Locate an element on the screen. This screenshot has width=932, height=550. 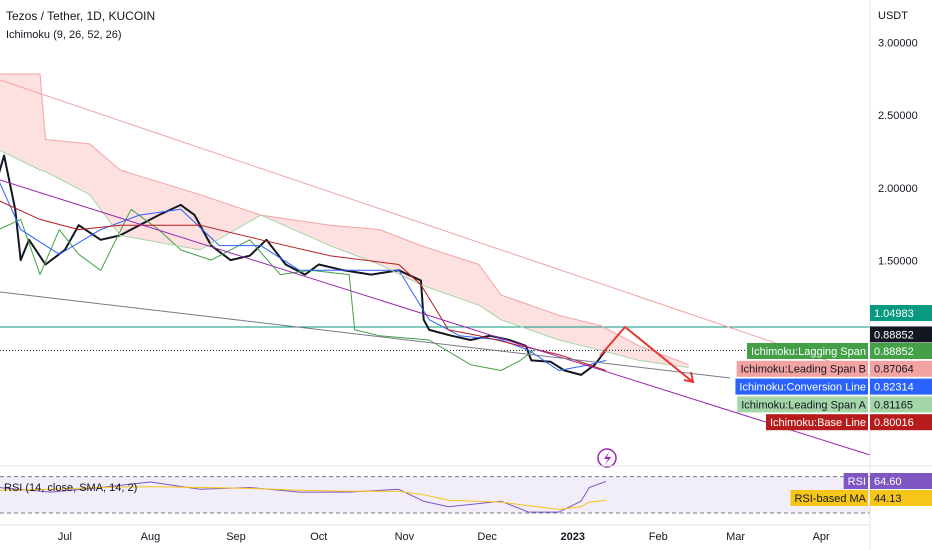
series-label: Ichimoku:Leading Span B is located at coordinates (803, 370).